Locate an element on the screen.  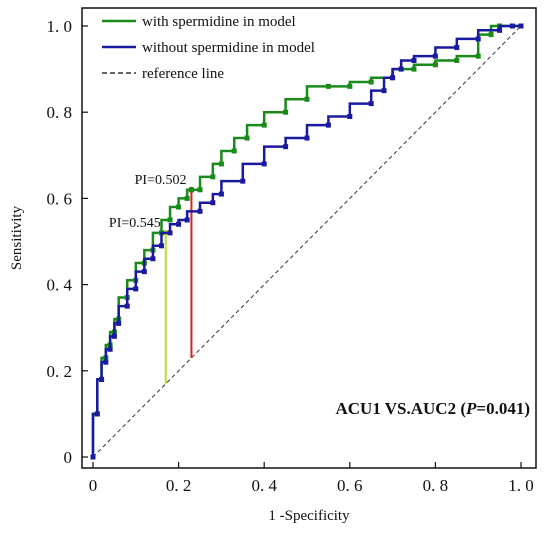
cutoff-labels: PI=0.545 PI=0.502 is located at coordinates (148, 202).